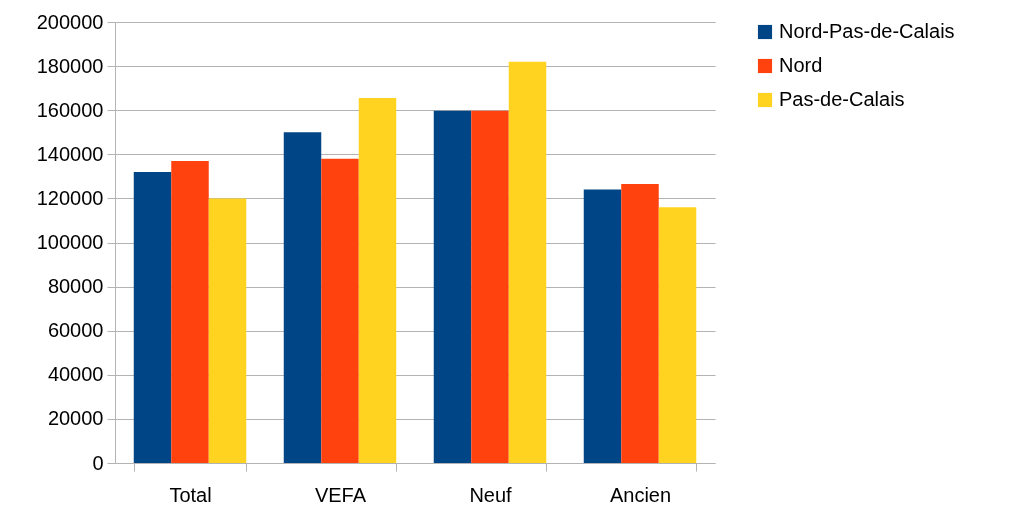 Image resolution: width=1016 pixels, height=510 pixels. Describe the element at coordinates (867, 31) in the screenshot. I see `legend-label: Nord-Pas-de-Calais` at that location.